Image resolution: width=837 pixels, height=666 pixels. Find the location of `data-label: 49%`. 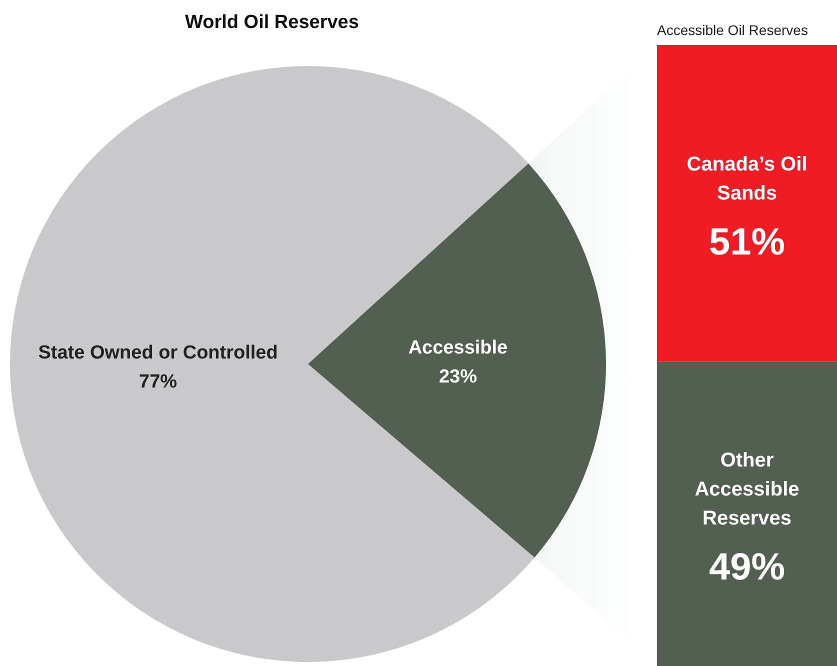

data-label: 49% is located at coordinates (747, 567).